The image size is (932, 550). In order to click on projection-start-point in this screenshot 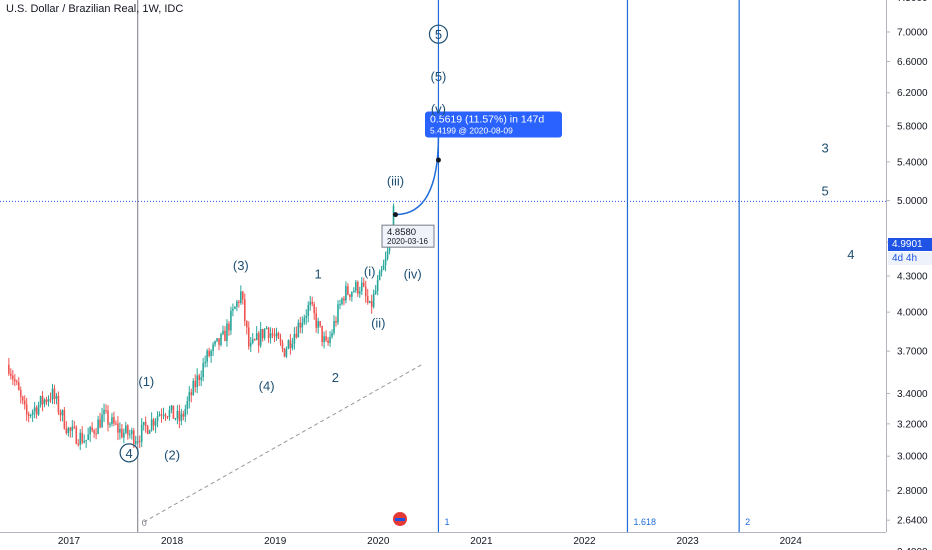, I will do `click(395, 215)`.